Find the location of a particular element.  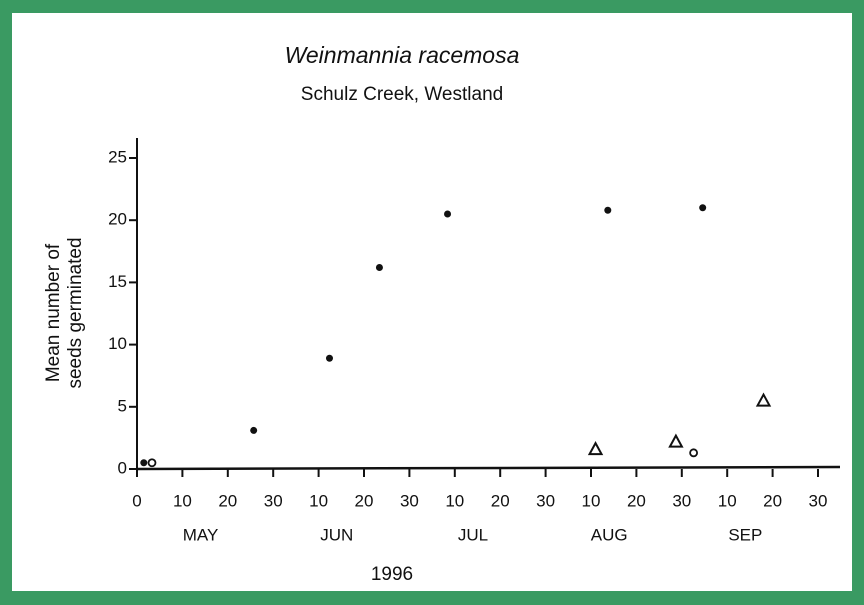

chart-subtitle: Schulz Creek, Westland is located at coordinates (402, 94).